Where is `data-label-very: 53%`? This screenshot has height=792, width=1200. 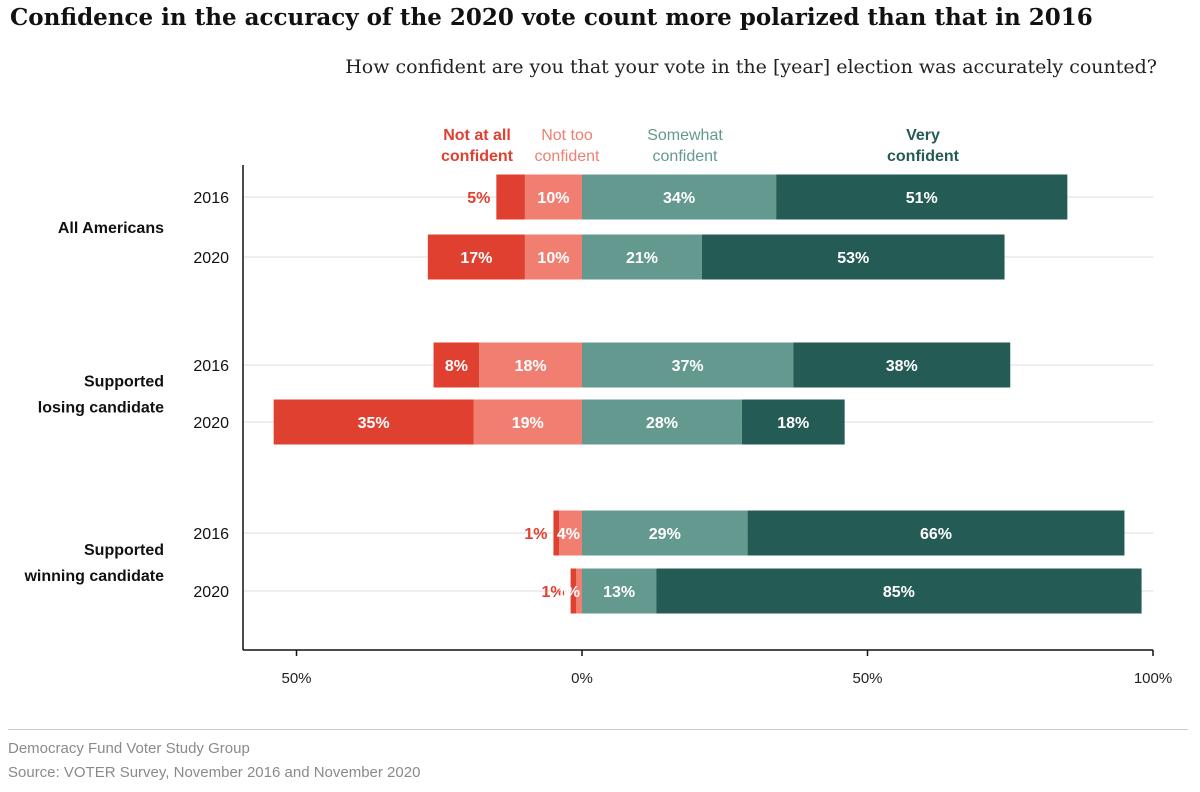
data-label-very: 53% is located at coordinates (853, 258).